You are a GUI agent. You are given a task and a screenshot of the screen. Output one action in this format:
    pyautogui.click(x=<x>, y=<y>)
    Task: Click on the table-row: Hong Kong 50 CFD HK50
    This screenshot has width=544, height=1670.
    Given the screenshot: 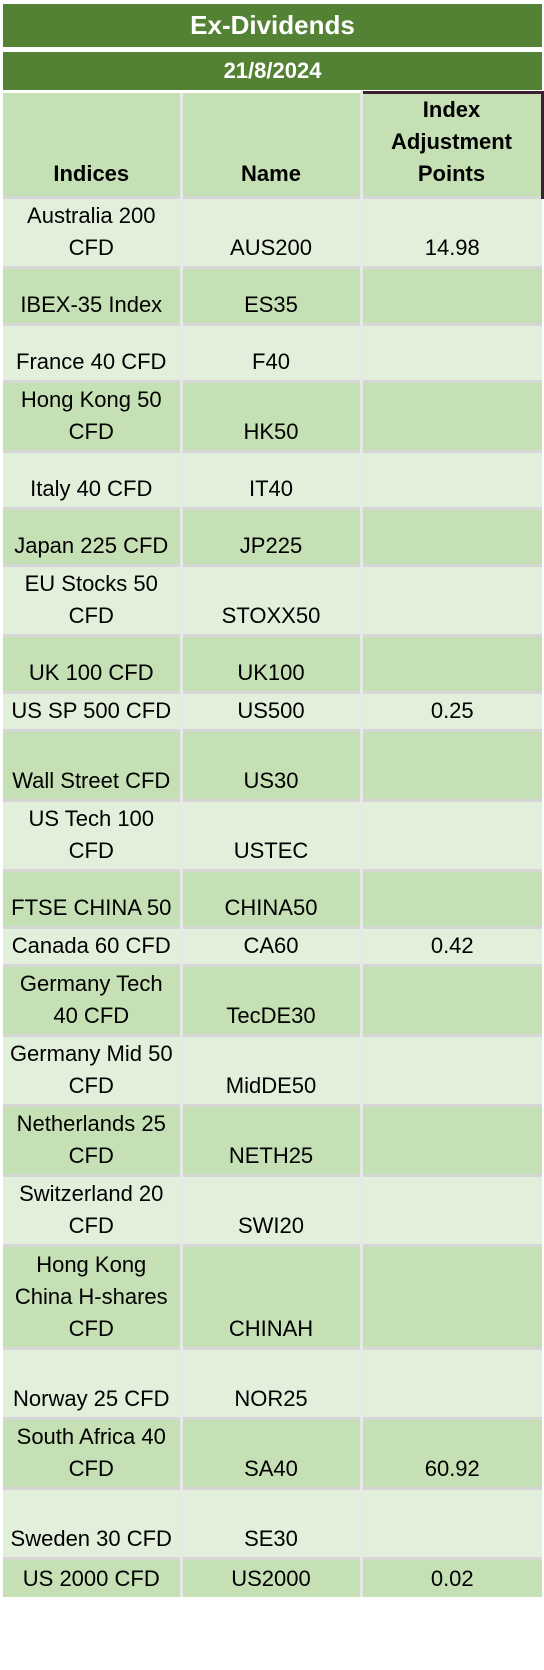 What is the action you would take?
    pyautogui.click(x=272, y=416)
    